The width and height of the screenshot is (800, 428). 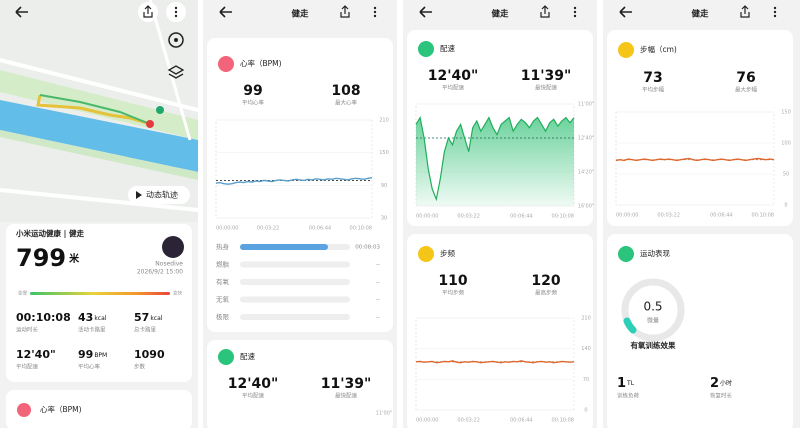 What do you see at coordinates (223, 299) in the screenshot?
I see `label: 无氧` at bounding box center [223, 299].